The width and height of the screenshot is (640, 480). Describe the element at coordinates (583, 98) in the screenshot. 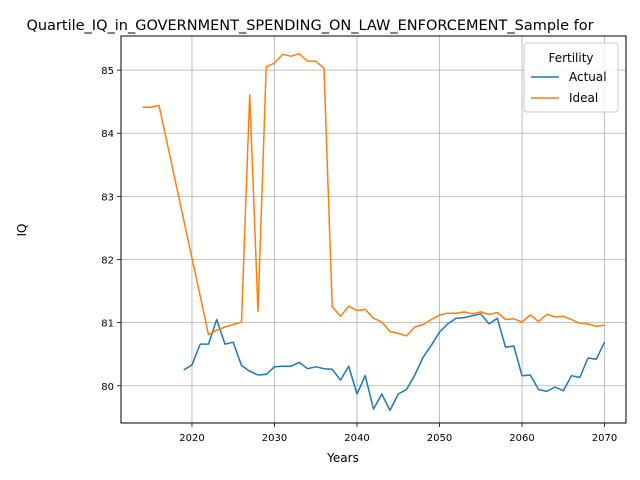

I see `legend-label-ideal: Ideal` at that location.